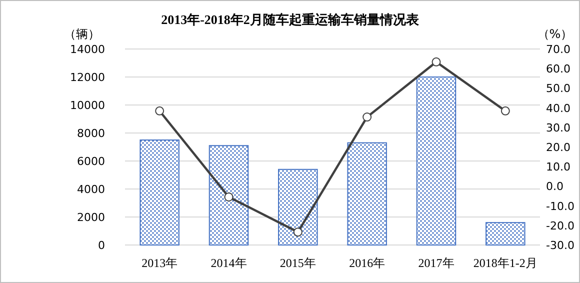 This screenshot has height=283, width=580. I want to click on y2-tick-label: -10.0, so click(560, 206).